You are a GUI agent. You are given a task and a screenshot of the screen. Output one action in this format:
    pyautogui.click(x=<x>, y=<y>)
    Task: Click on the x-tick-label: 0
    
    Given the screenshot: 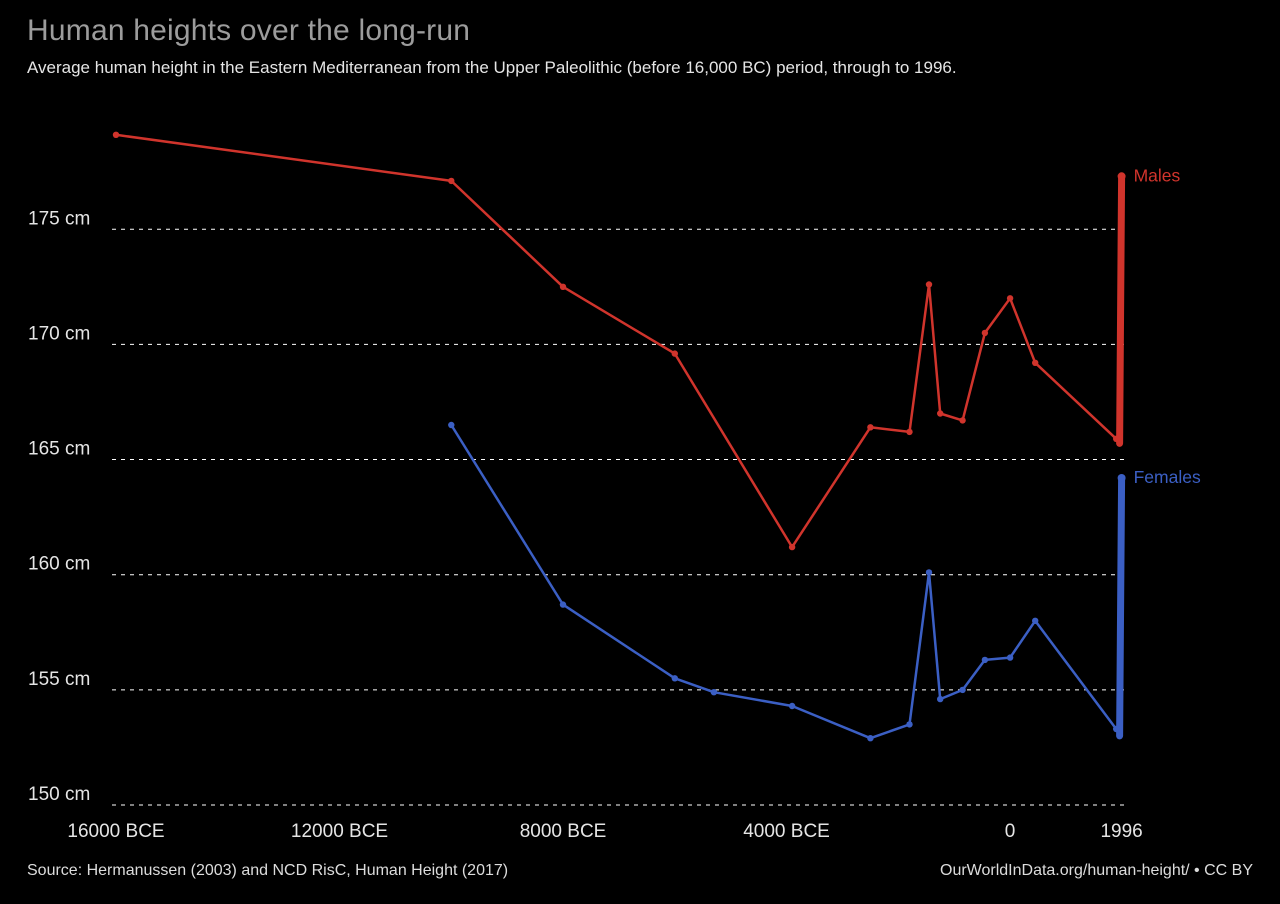 What is the action you would take?
    pyautogui.click(x=1010, y=831)
    